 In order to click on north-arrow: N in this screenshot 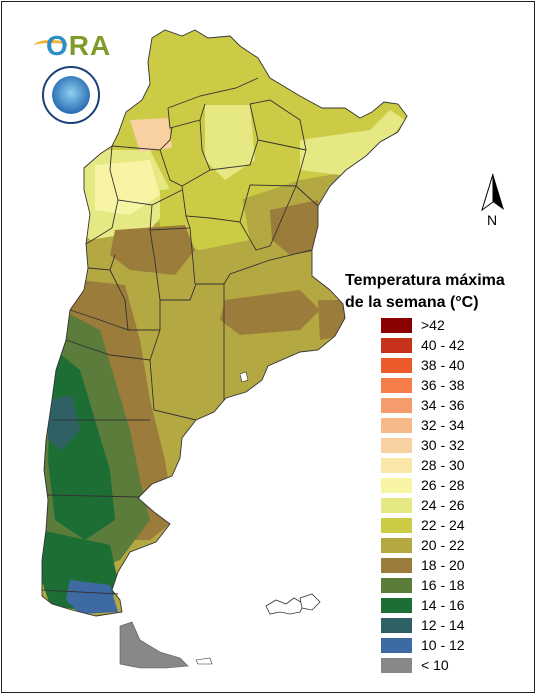, I will do `click(493, 201)`.